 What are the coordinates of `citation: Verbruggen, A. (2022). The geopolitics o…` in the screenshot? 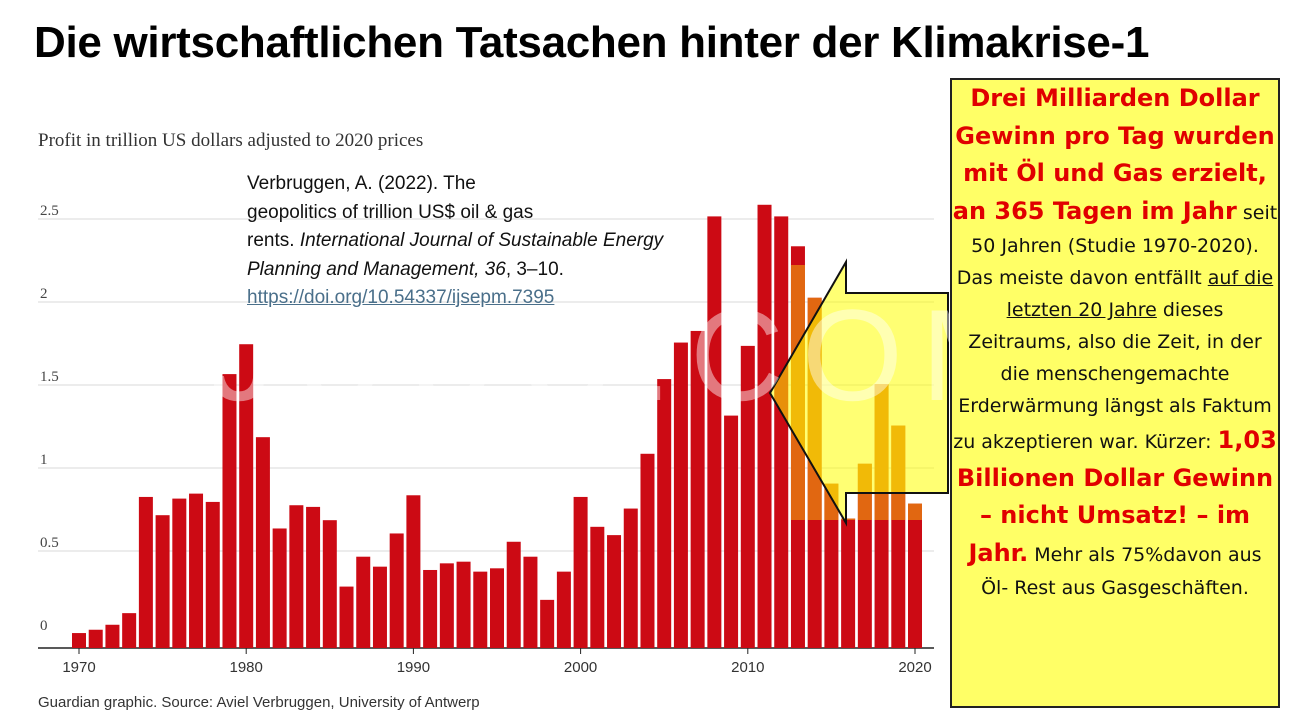 It's located at (457, 241).